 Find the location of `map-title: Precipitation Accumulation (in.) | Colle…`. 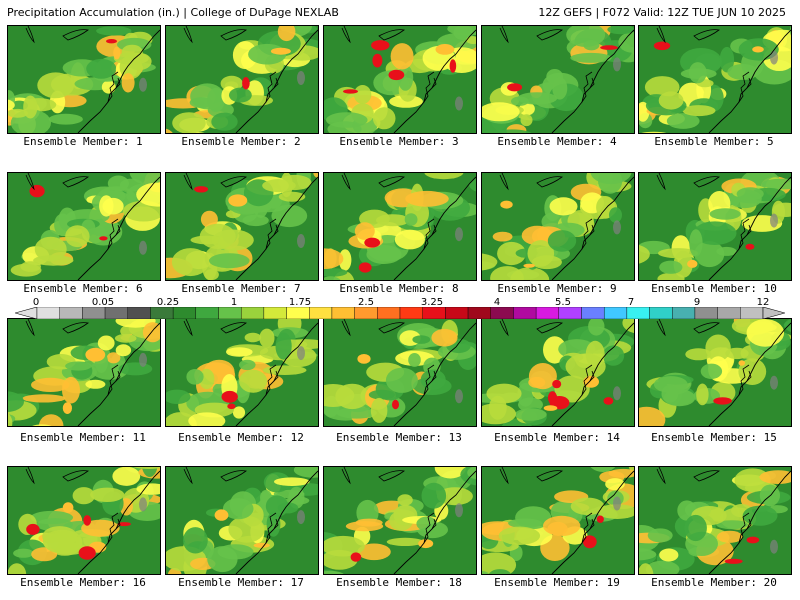

map-title: Precipitation Accumulation (in.) | Colle… is located at coordinates (173, 12).